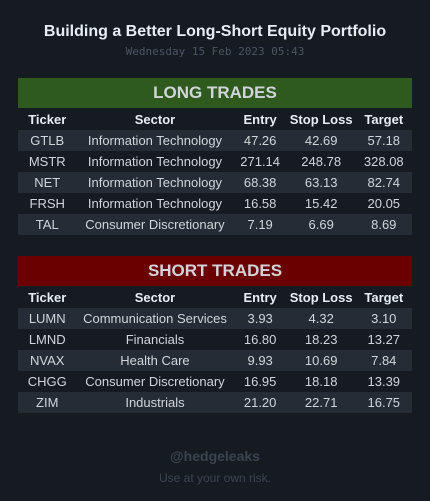  Describe the element at coordinates (260, 140) in the screenshot. I see `cell-entry: 47.26` at that location.